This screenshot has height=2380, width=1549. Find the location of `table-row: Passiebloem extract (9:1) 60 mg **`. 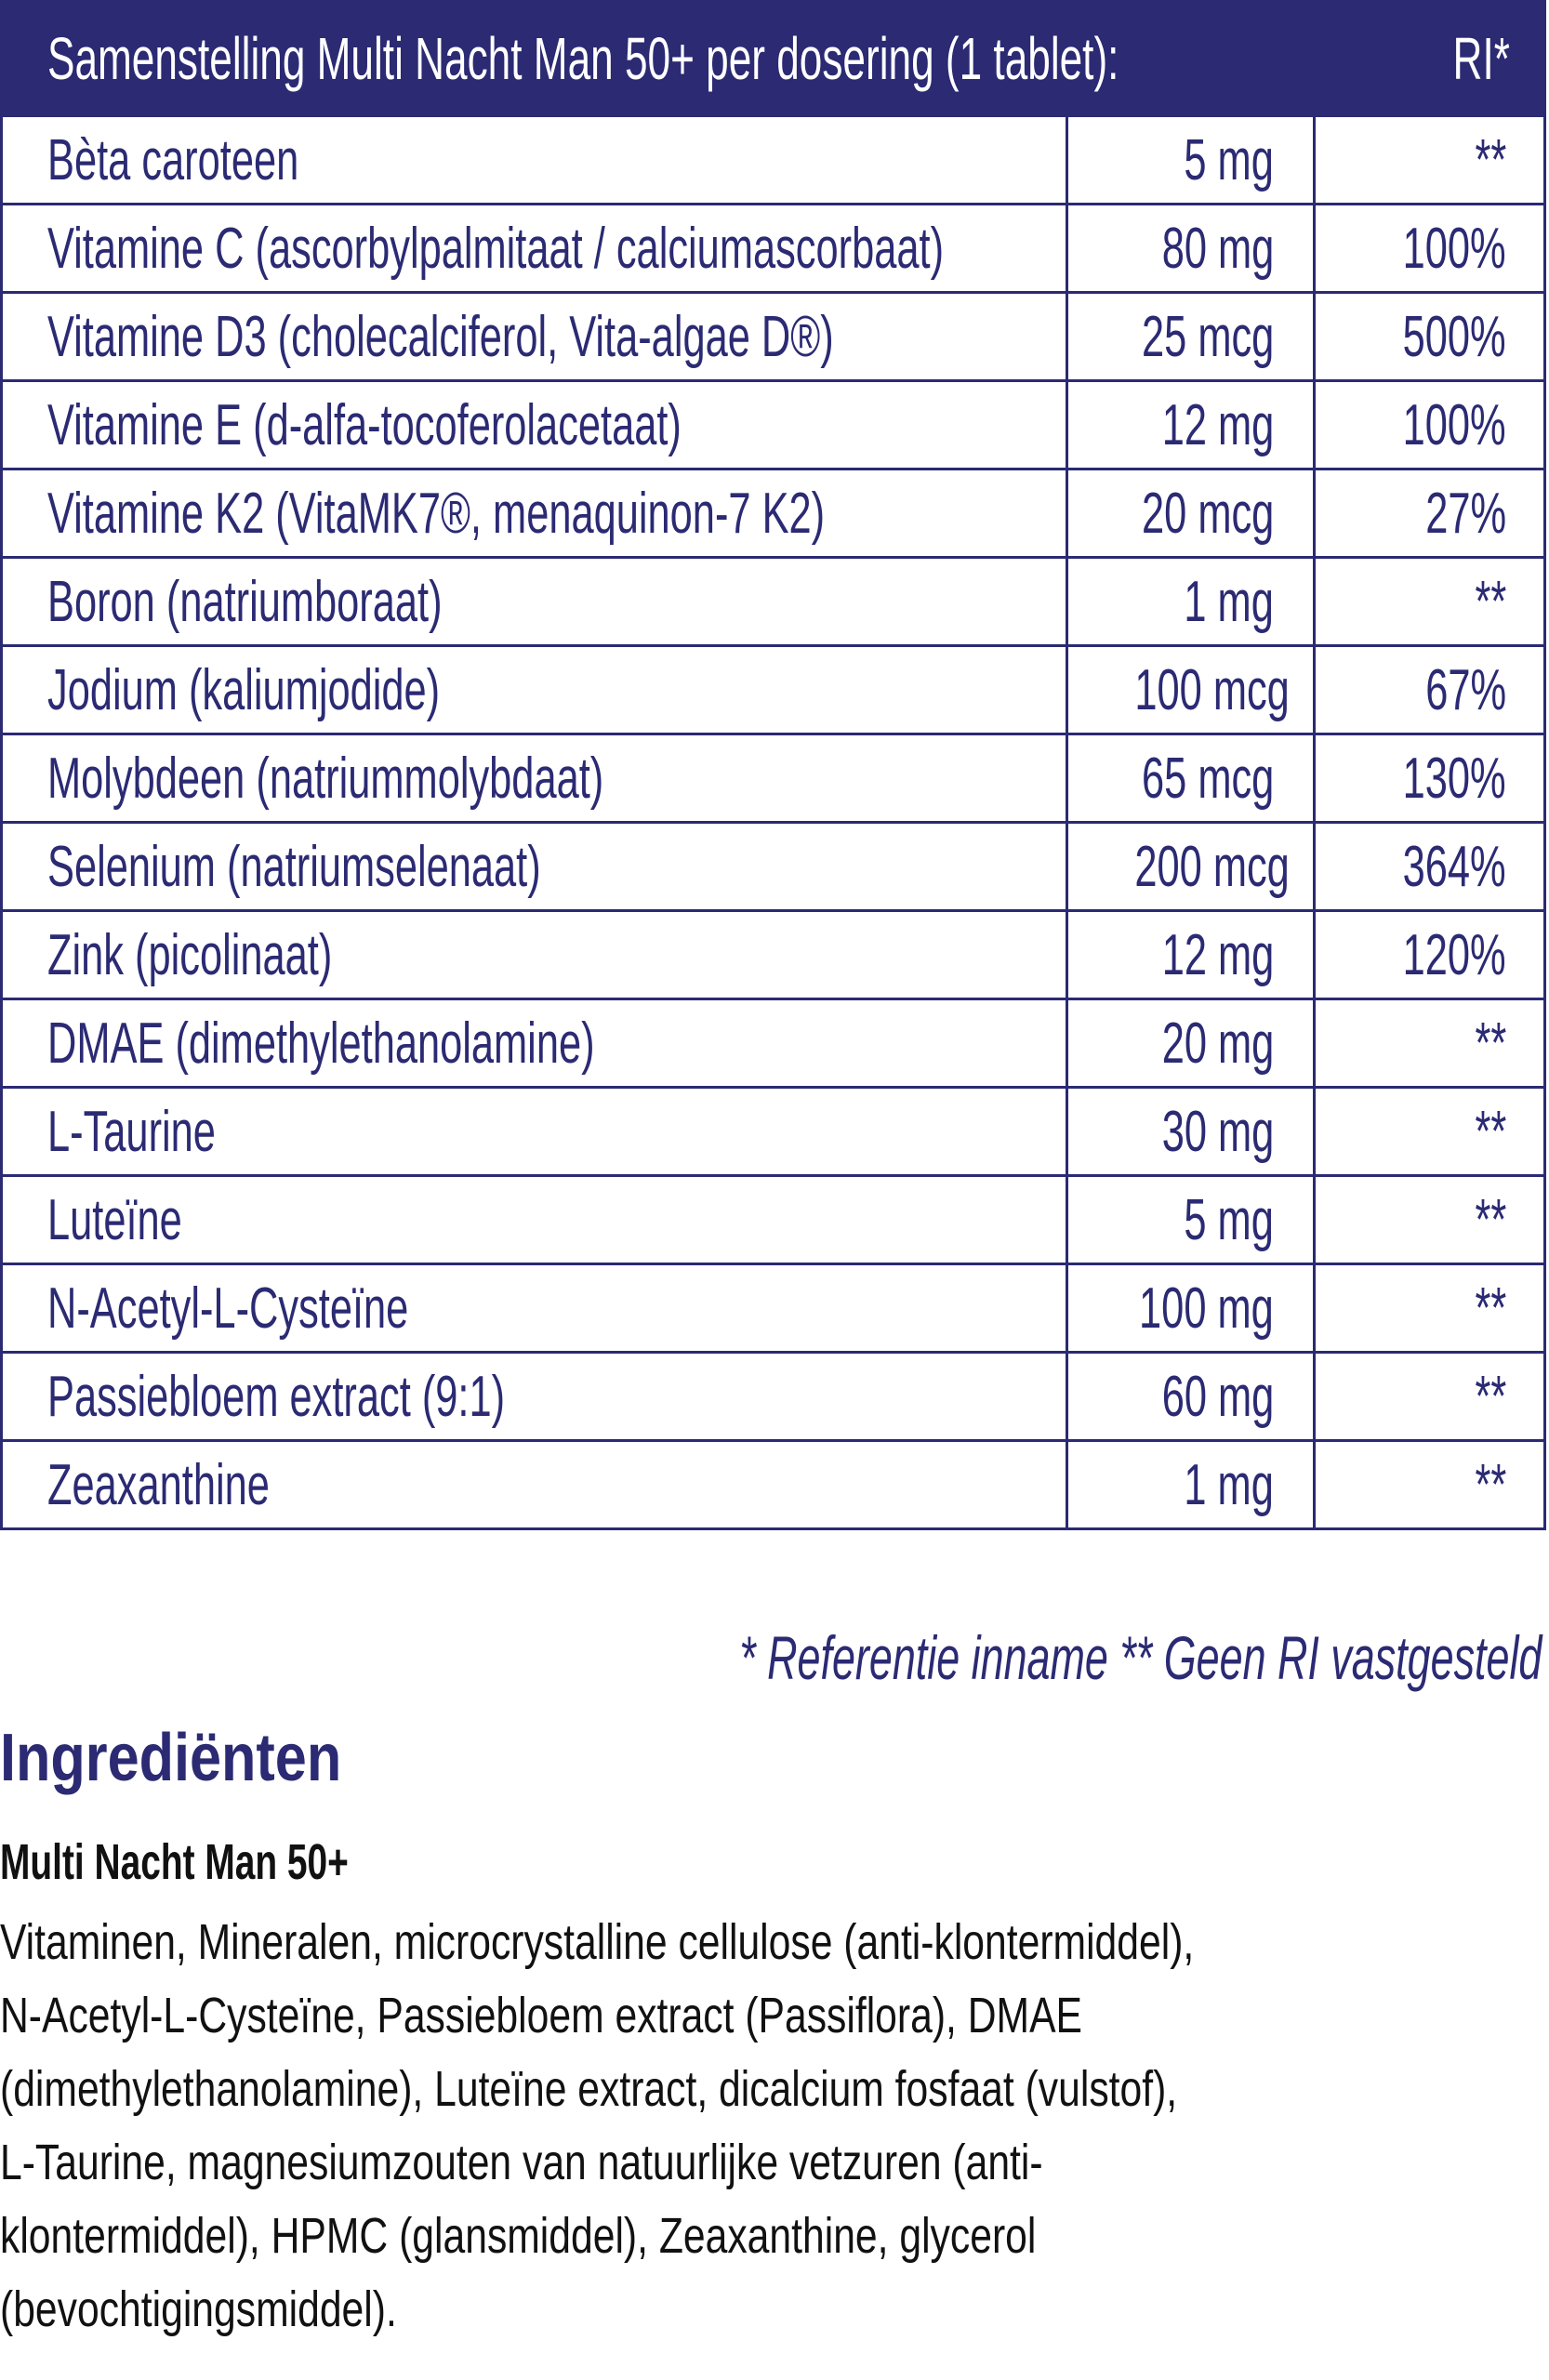

table-row: Passiebloem extract (9:1) 60 mg ** is located at coordinates (773, 1396).